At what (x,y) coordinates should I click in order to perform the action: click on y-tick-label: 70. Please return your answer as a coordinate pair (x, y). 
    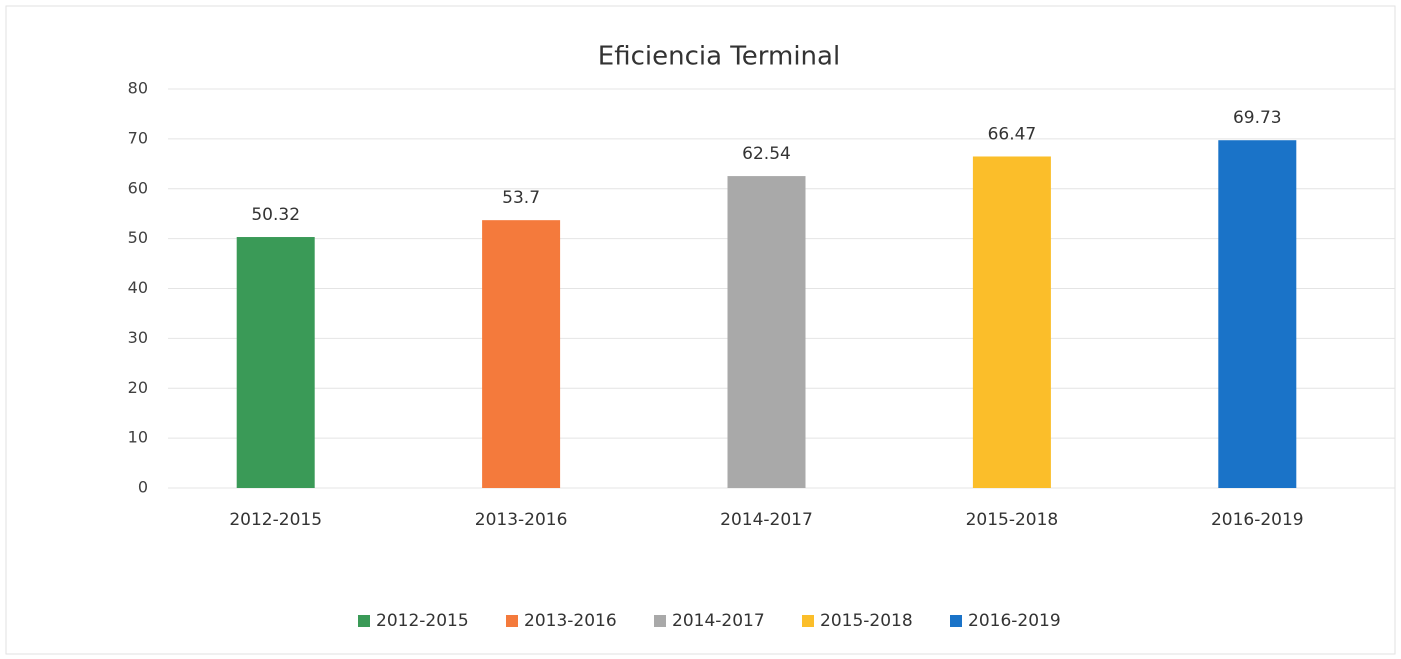
    Looking at the image, I should click on (138, 137).